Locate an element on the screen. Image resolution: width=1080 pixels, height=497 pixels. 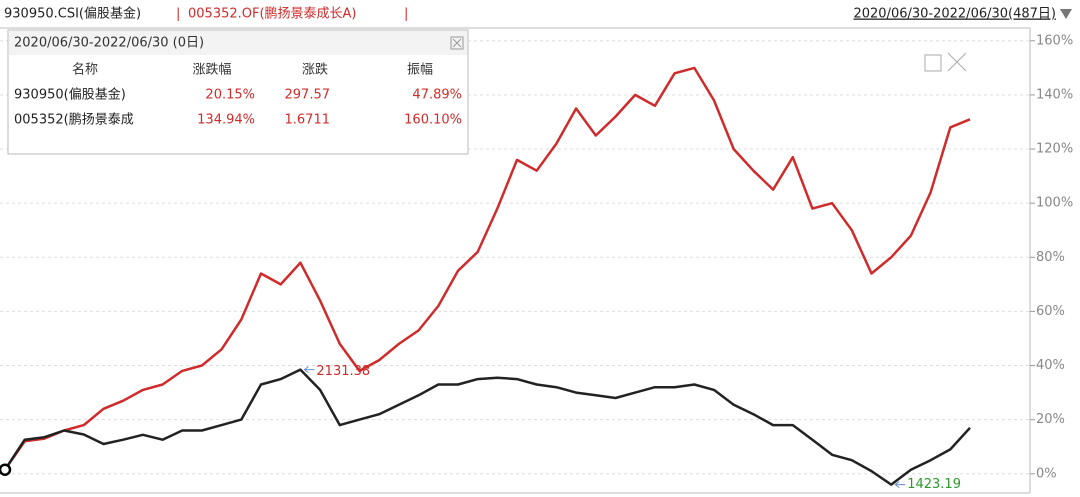
date-range: 2020/06/30-2022/06/30(487日) is located at coordinates (954, 14).